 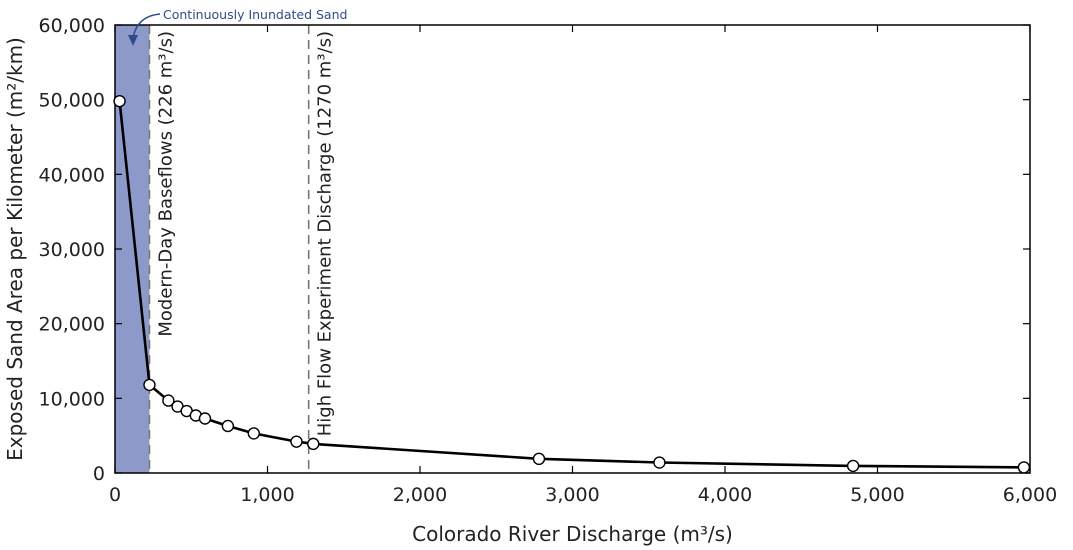 I want to click on y-tick-label: 0, so click(x=99, y=474).